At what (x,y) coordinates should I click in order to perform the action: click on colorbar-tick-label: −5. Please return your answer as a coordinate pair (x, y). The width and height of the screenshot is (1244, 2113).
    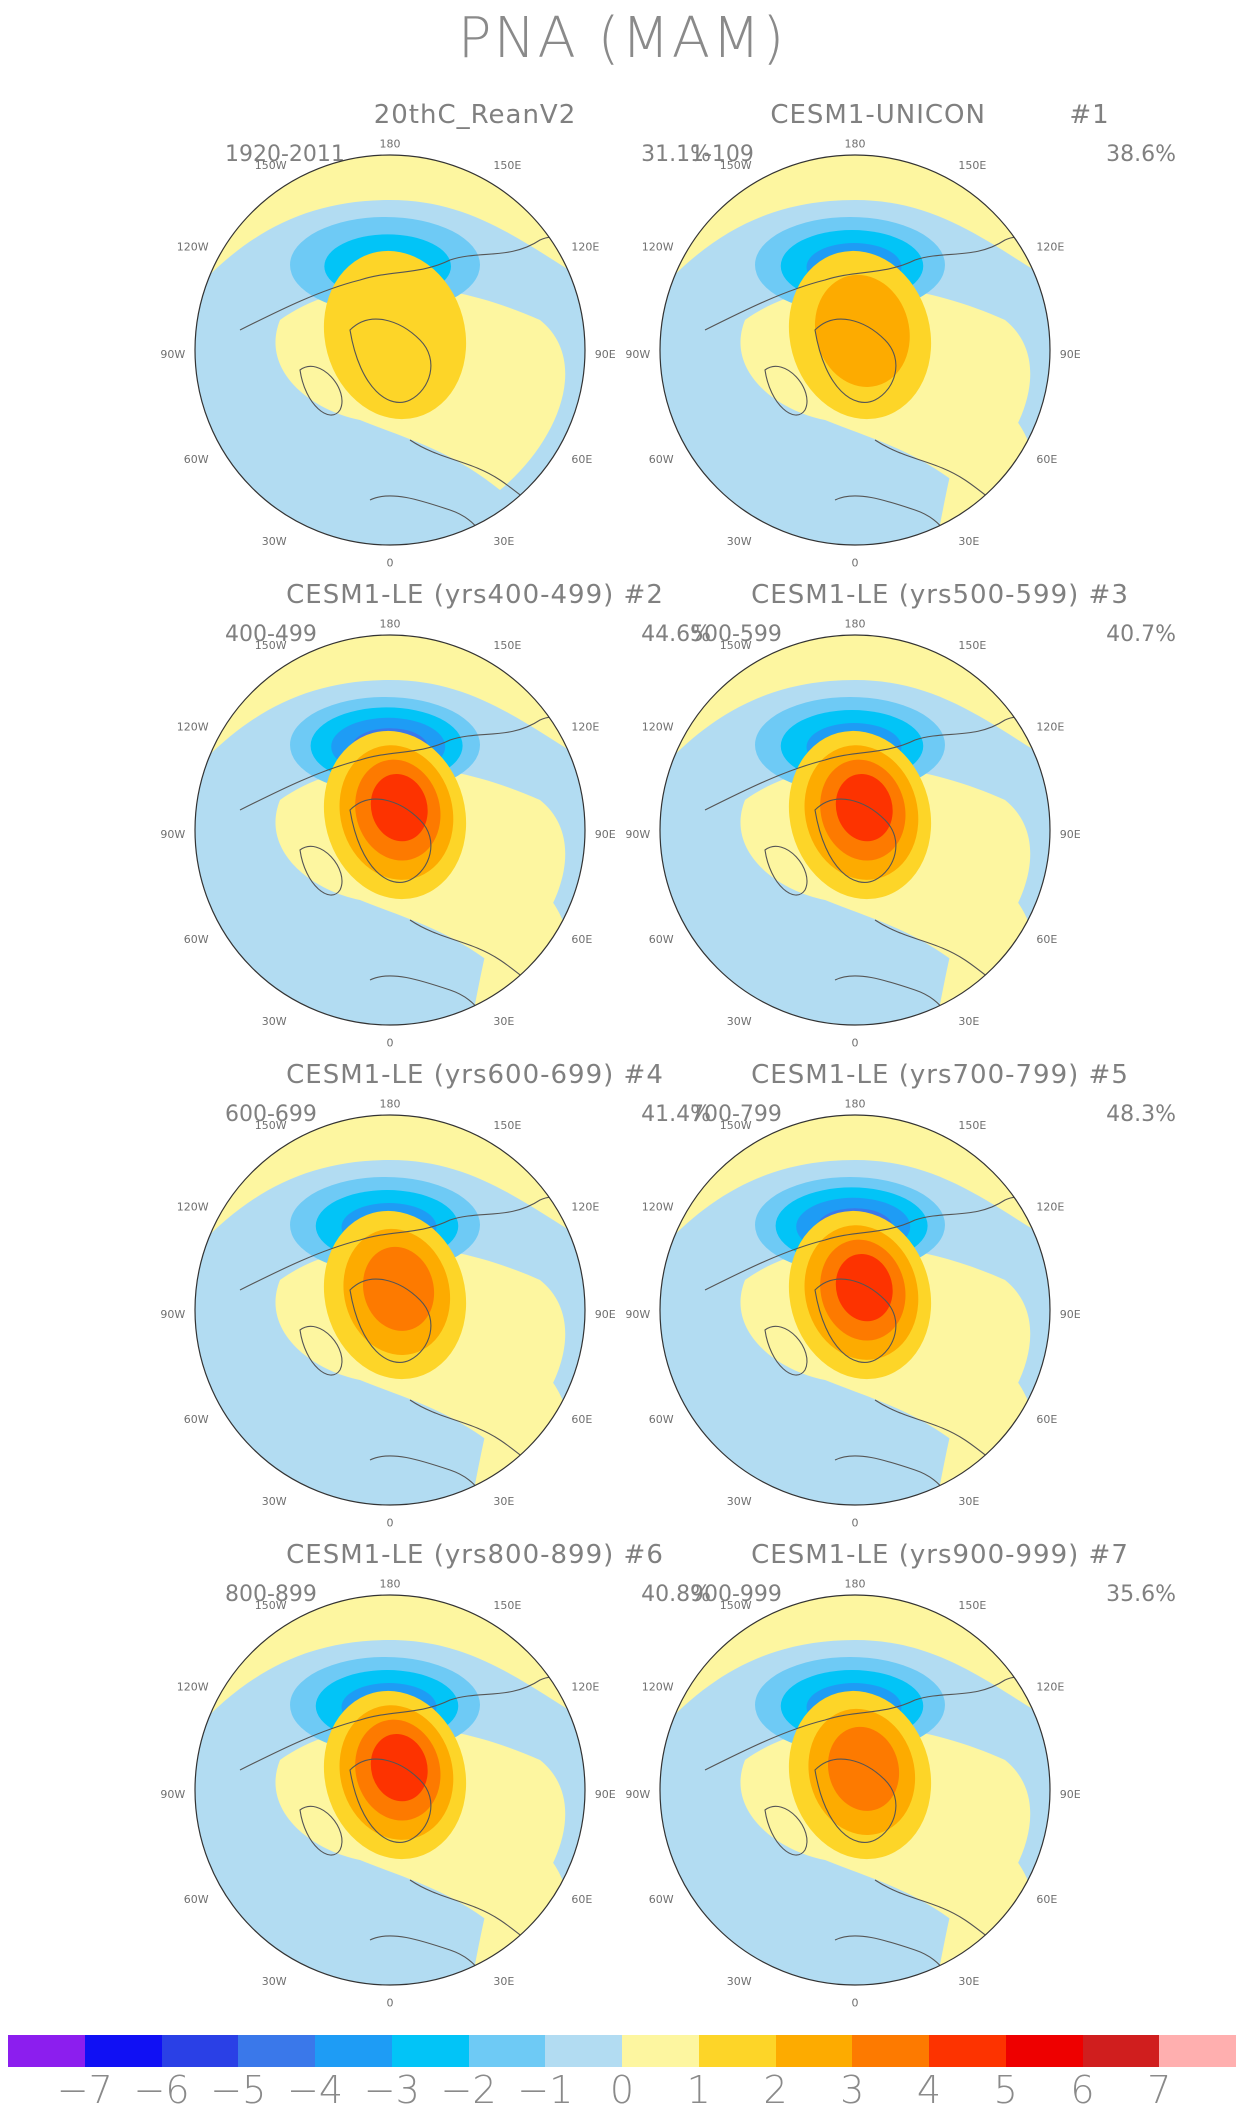
    Looking at the image, I should click on (238, 2090).